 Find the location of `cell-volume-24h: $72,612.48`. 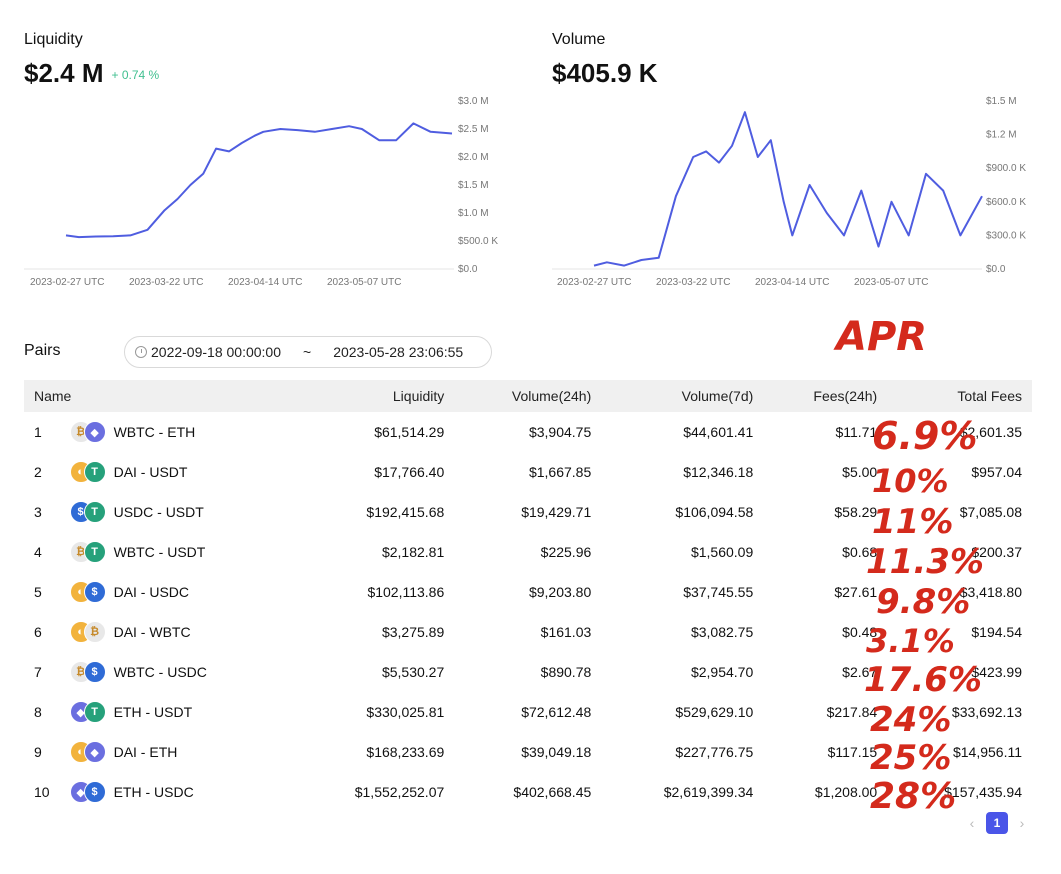

cell-volume-24h: $72,612.48 is located at coordinates (556, 712).